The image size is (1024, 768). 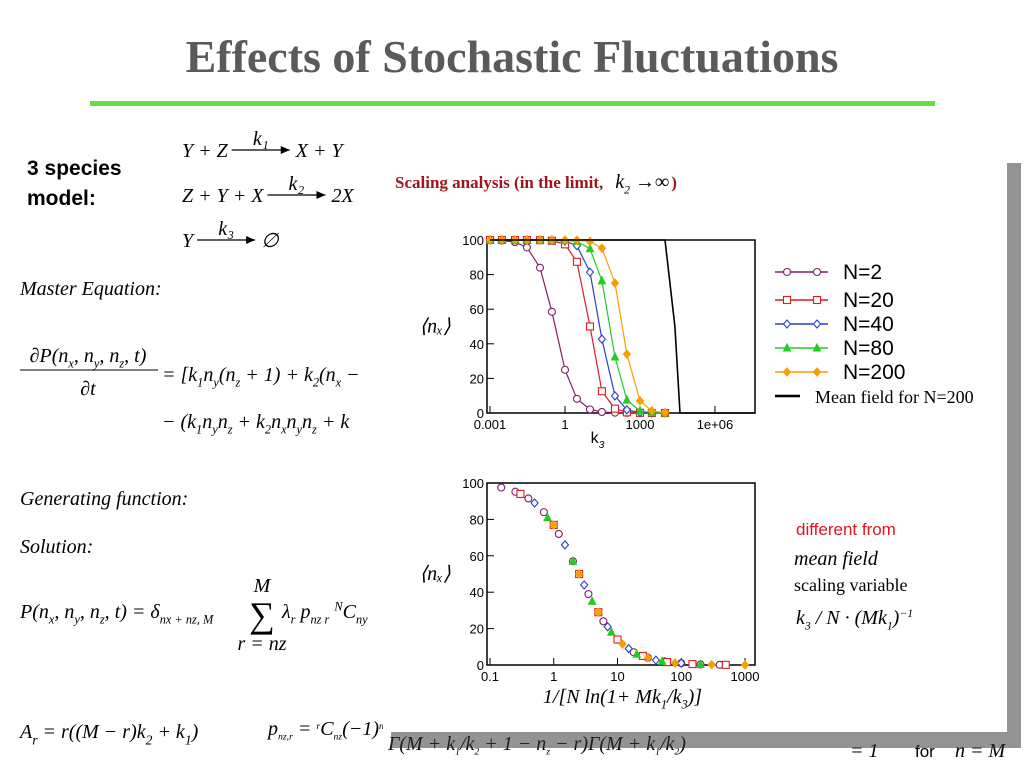 I want to click on sum-bottom: r = nz, so click(x=261, y=644).